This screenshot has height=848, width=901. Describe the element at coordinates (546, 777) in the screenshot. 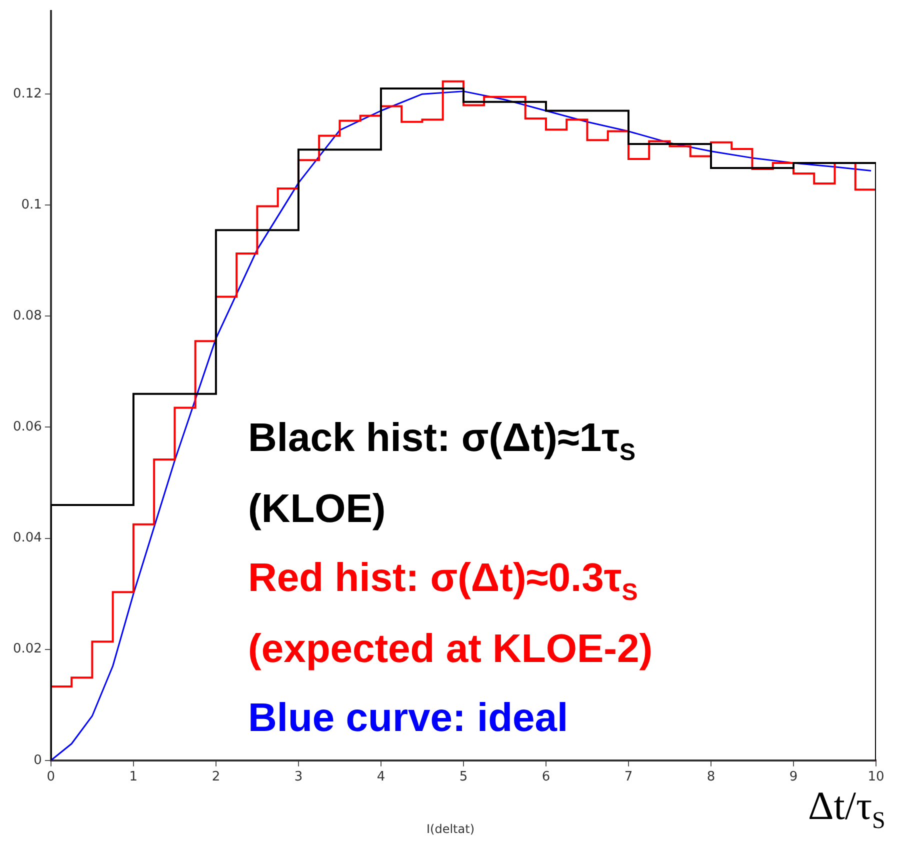

I see `x-tick-label: 6` at that location.